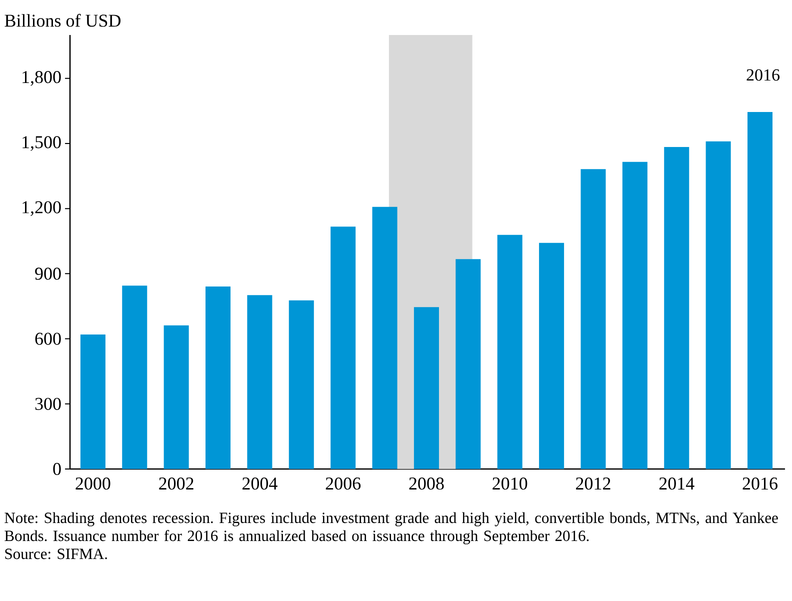 The image size is (792, 601). What do you see at coordinates (343, 484) in the screenshot?
I see `x-tick-label: 2006` at bounding box center [343, 484].